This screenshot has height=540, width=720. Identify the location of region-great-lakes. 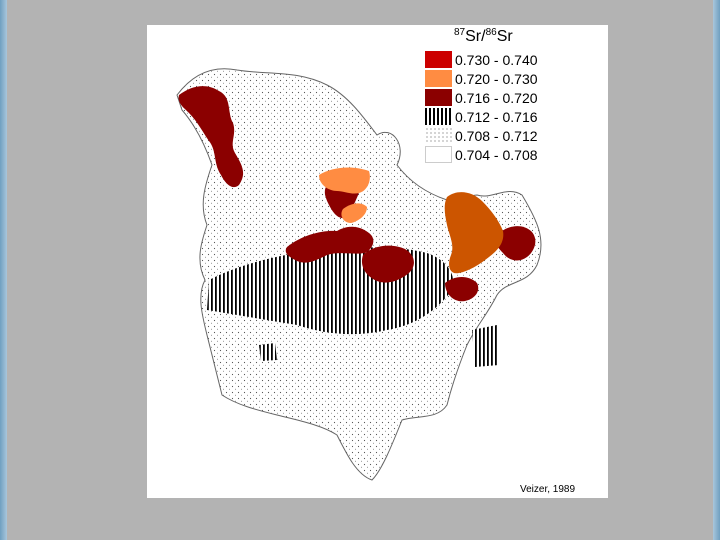
(387, 264).